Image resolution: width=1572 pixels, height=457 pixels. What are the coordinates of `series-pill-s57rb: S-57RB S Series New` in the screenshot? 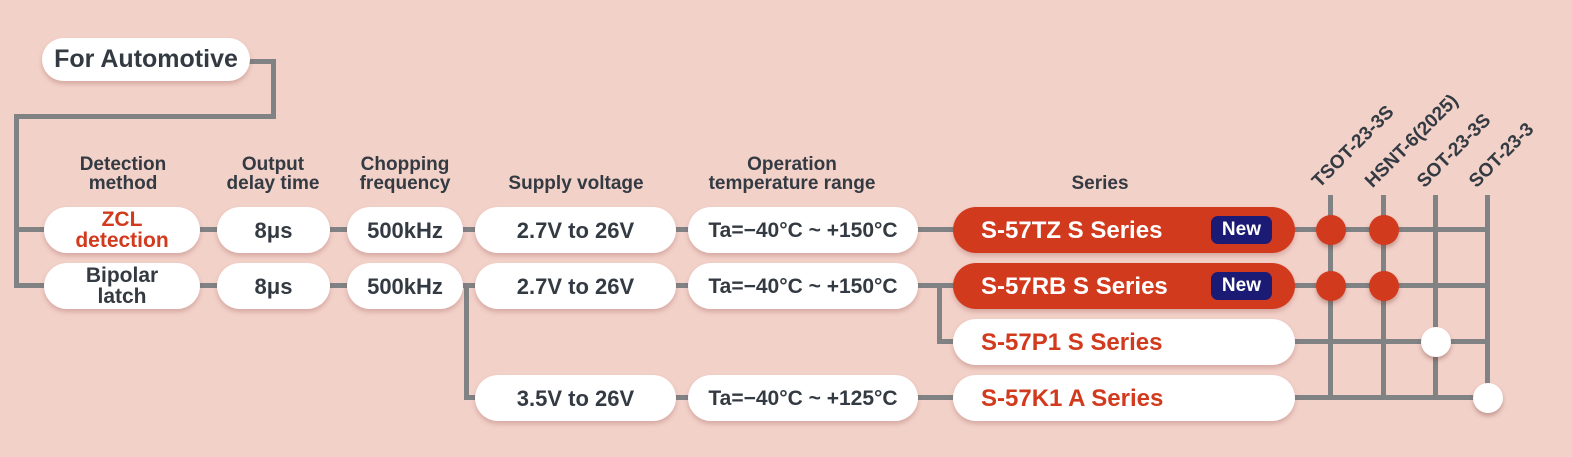 It's located at (1124, 286).